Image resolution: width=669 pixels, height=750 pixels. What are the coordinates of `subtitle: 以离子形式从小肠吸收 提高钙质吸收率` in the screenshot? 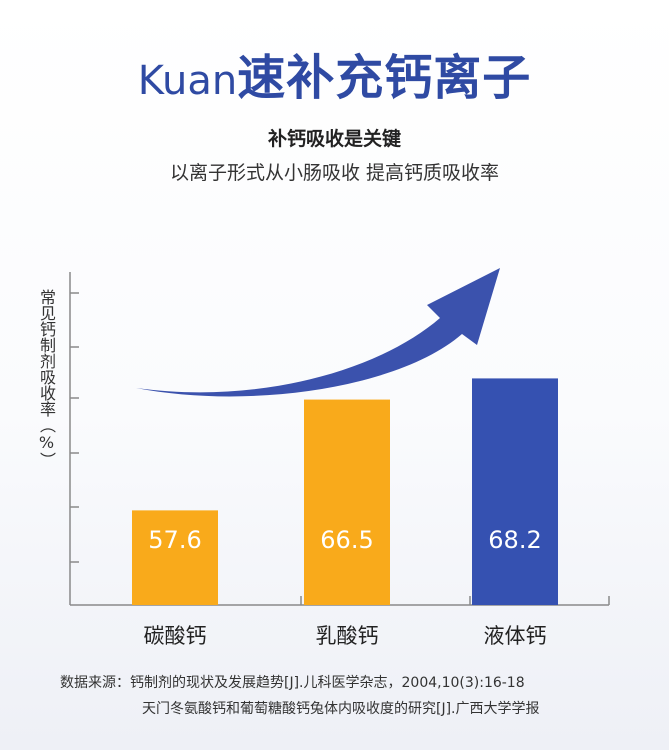 It's located at (334, 173).